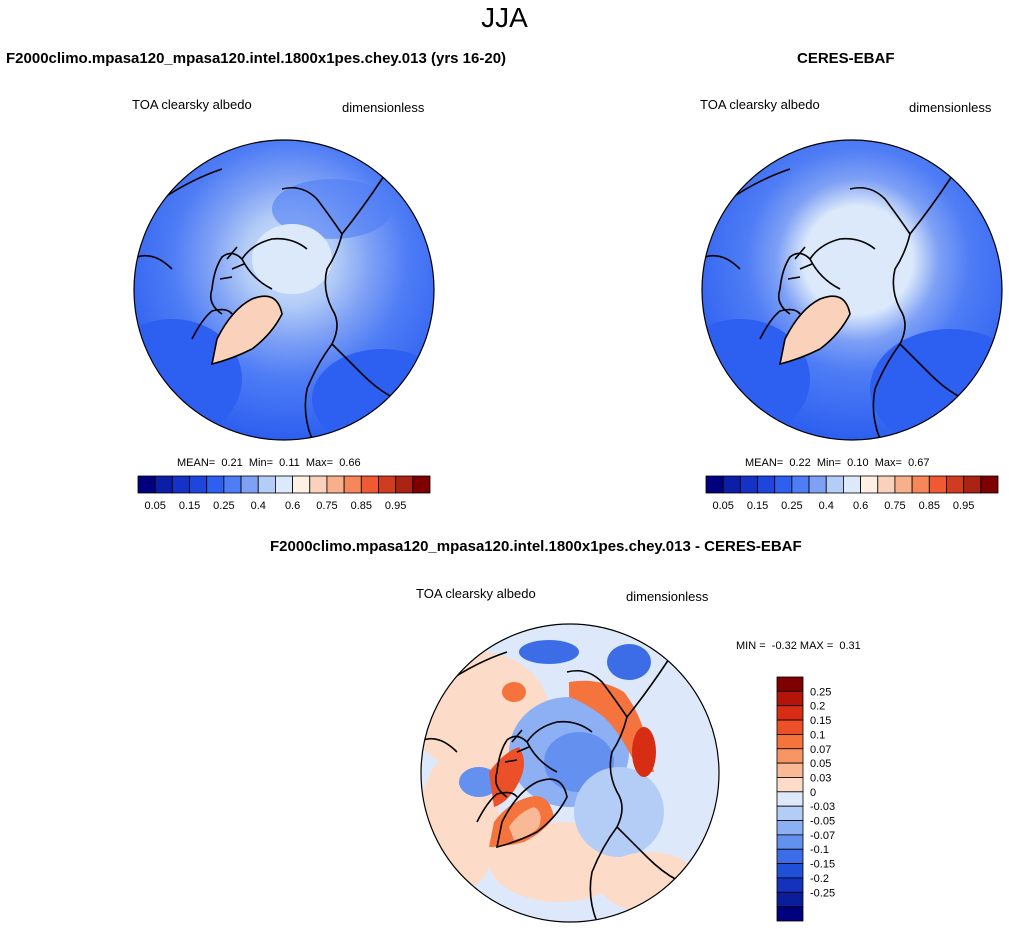 Image resolution: width=1009 pixels, height=929 pixels. Describe the element at coordinates (791, 506) in the screenshot. I see `obs-colorbar-tick-label: 0.25` at that location.